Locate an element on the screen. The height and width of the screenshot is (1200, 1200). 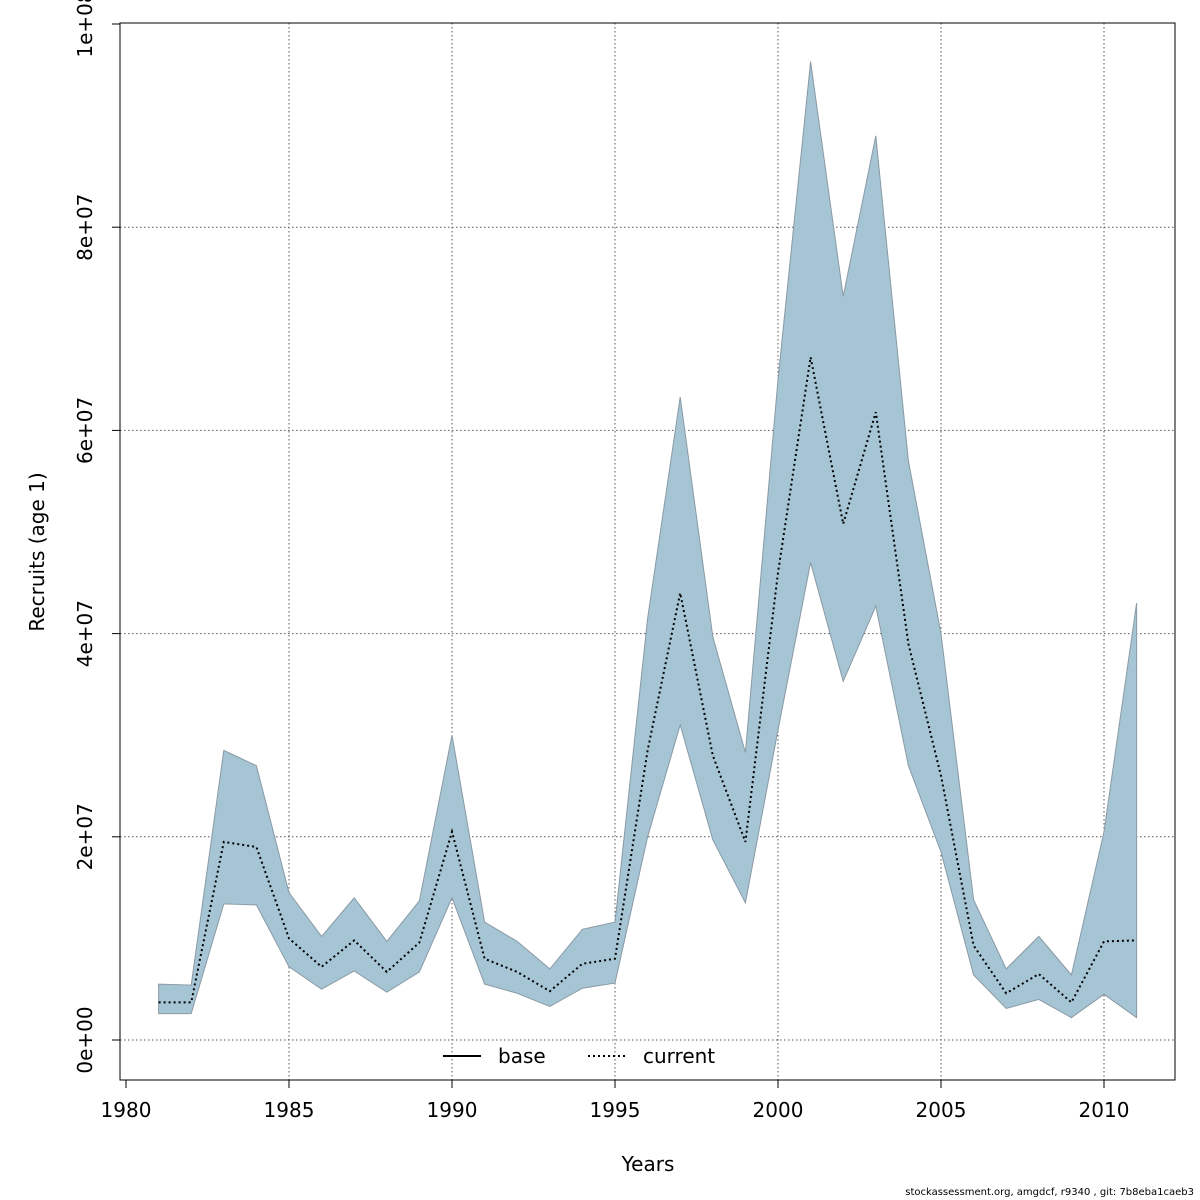
y-tick-label: 6e+07 is located at coordinates (85, 430).